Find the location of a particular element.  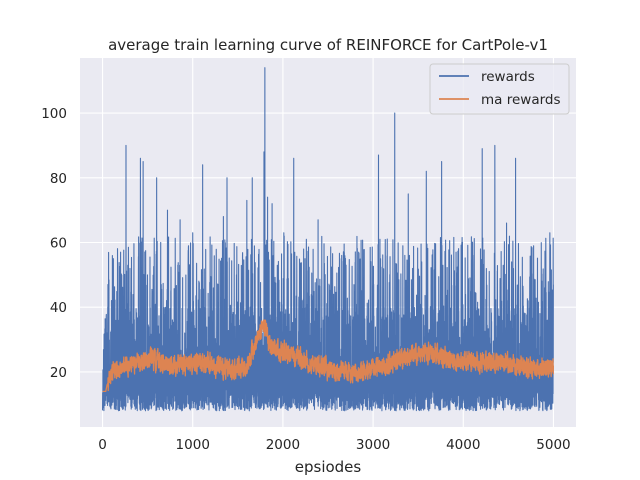

x-tick-label: 3000 is located at coordinates (373, 445).